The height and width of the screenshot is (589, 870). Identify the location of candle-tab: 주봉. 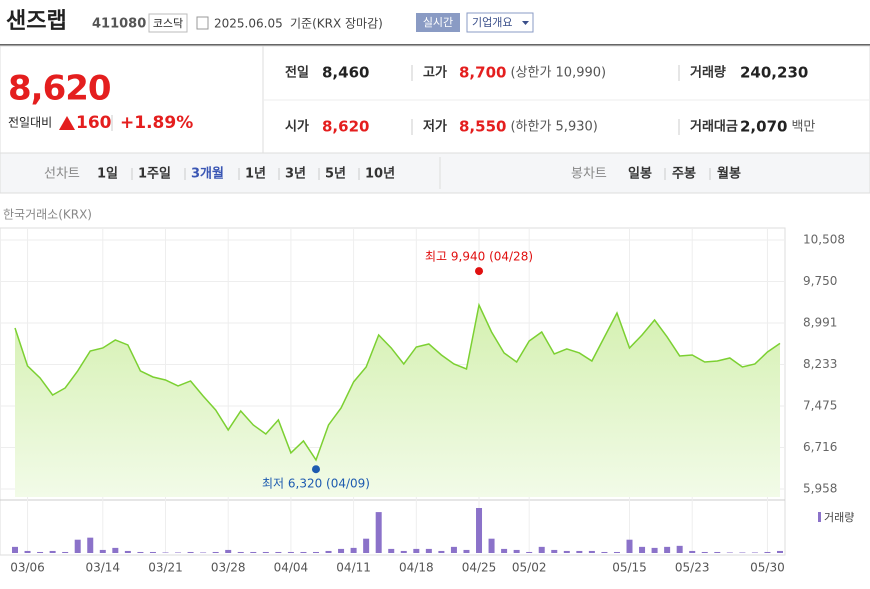
(684, 174).